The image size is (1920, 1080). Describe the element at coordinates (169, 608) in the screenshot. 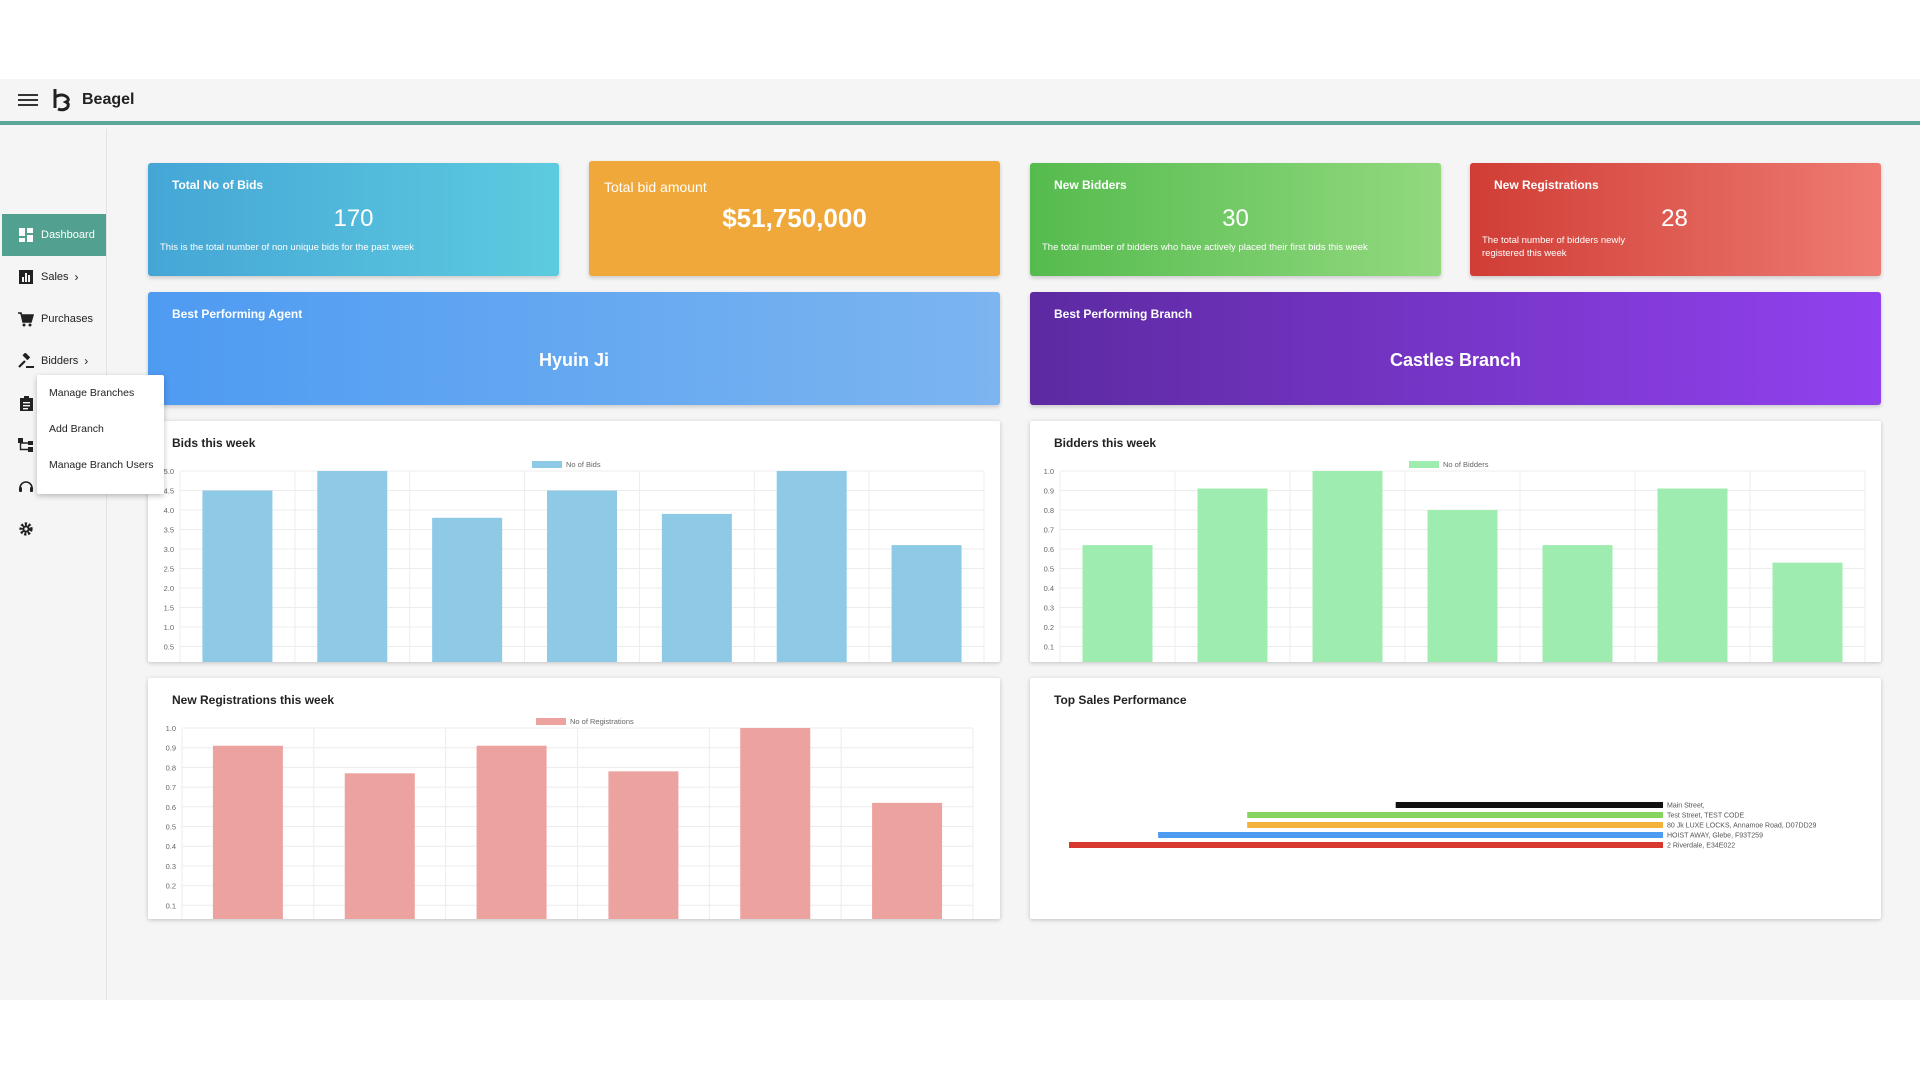

I see `y-tick-label: 1.5` at that location.